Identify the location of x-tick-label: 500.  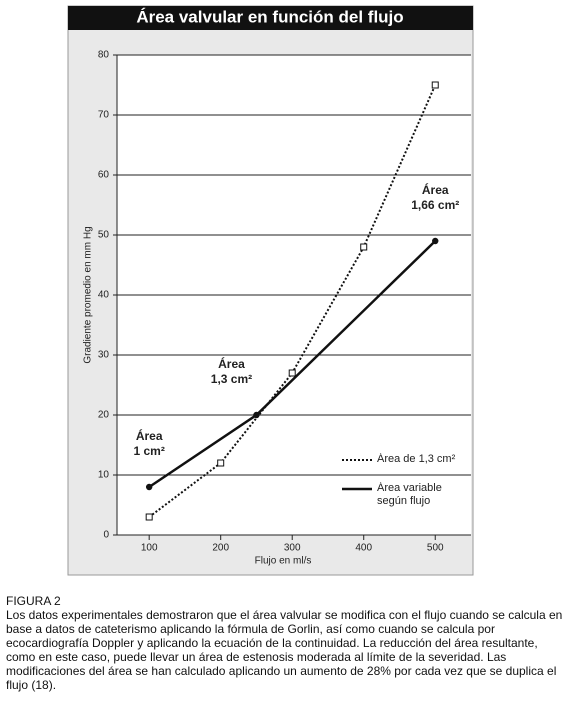
(435, 548).